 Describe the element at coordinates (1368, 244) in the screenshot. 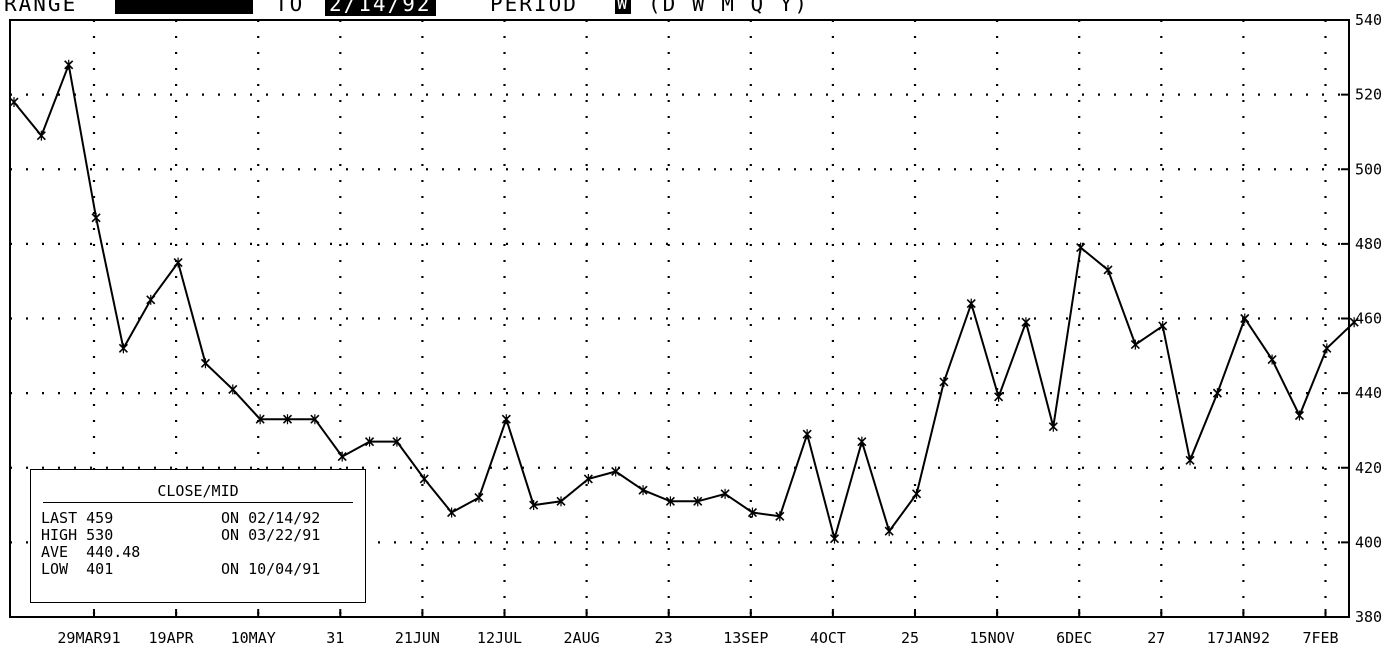

I see `y-tick-label: 480` at that location.